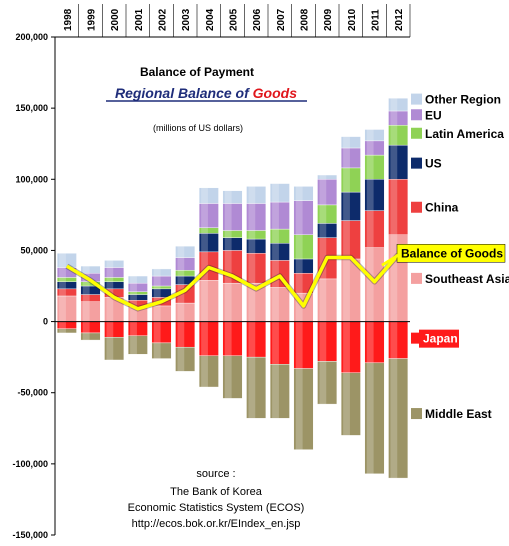  Describe the element at coordinates (86, 311) in the screenshot. I see `bar-southeast-asia-1999-gloss` at that location.